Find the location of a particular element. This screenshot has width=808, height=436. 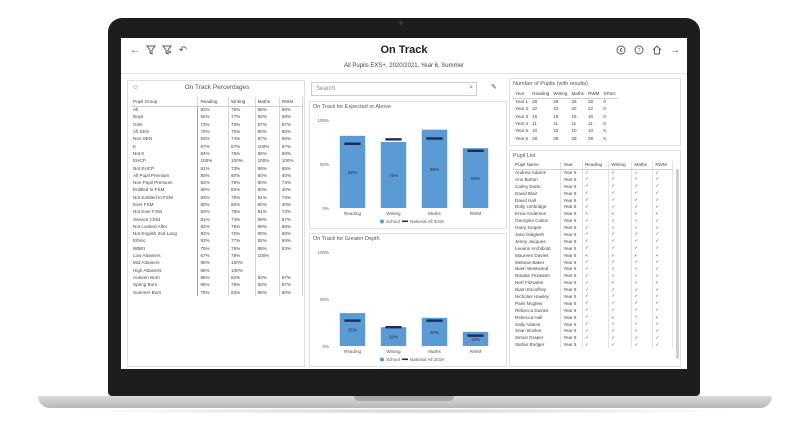

help-icon: ? is located at coordinates (639, 51).